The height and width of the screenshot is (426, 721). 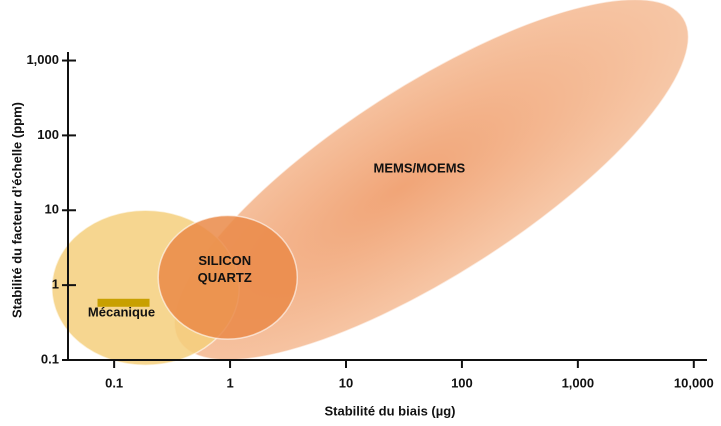 What do you see at coordinates (123, 302) in the screenshot?
I see `label-marker` at bounding box center [123, 302].